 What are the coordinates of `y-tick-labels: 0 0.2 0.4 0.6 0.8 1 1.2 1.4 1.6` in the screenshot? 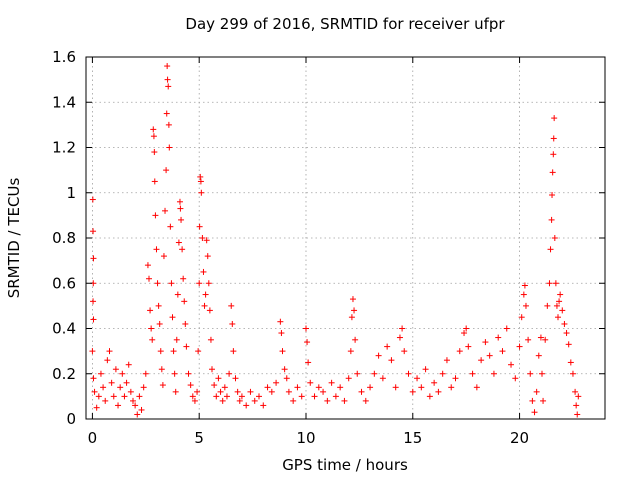 It's located at (64, 238).